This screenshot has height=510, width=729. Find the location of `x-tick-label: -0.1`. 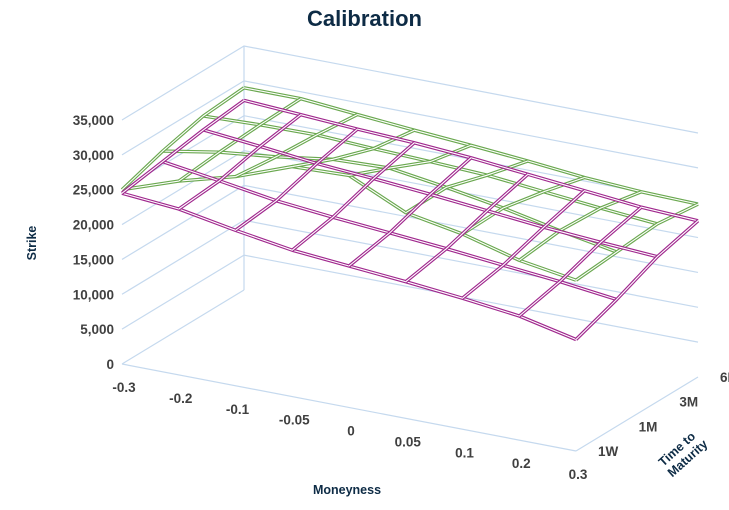

x-tick-label: -0.1 is located at coordinates (238, 409).